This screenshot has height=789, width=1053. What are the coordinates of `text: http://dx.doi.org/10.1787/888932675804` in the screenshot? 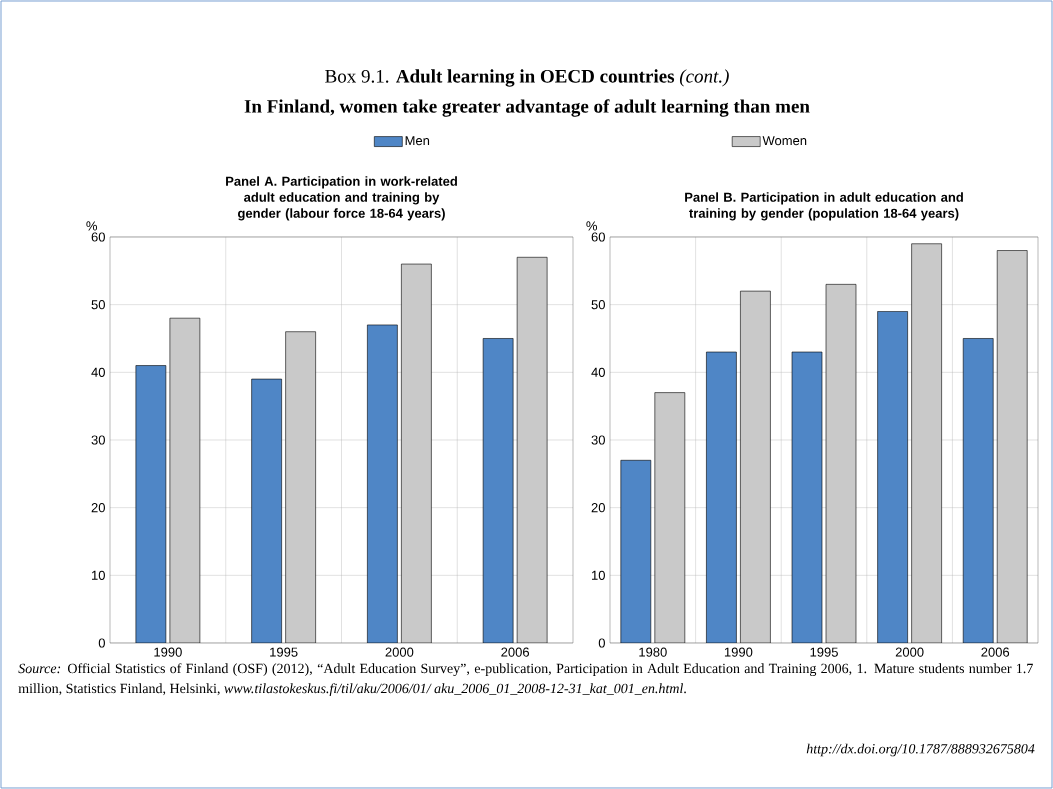 It's located at (920, 750).